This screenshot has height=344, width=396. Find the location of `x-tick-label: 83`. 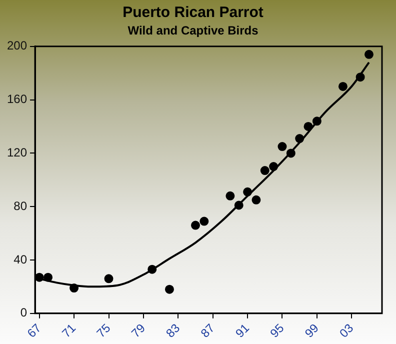

x-tick-label: 83 is located at coordinates (173, 330).